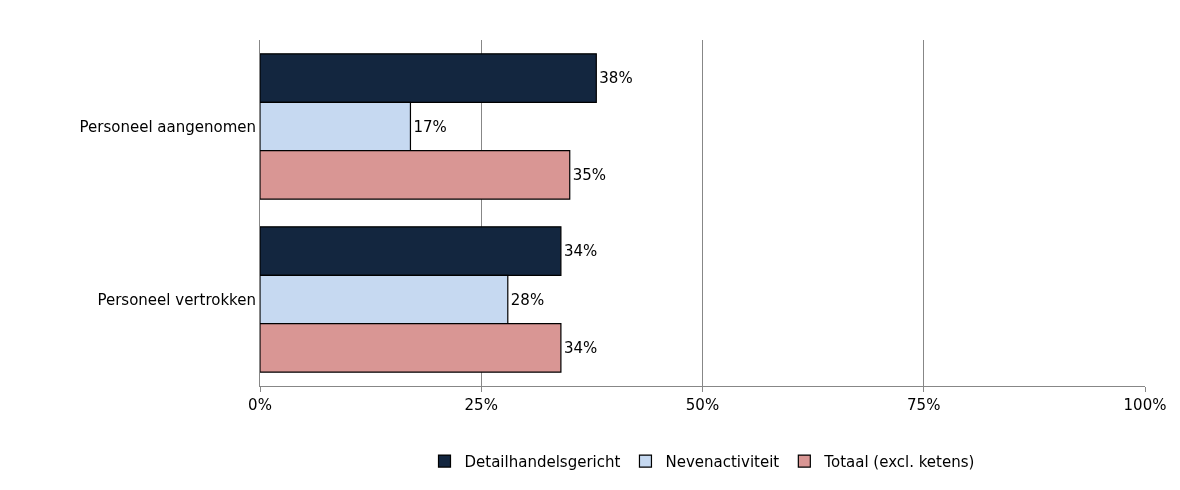 This screenshot has height=490, width=1180. What do you see at coordinates (260, 405) in the screenshot?
I see `x-tick-label: 0%` at bounding box center [260, 405].